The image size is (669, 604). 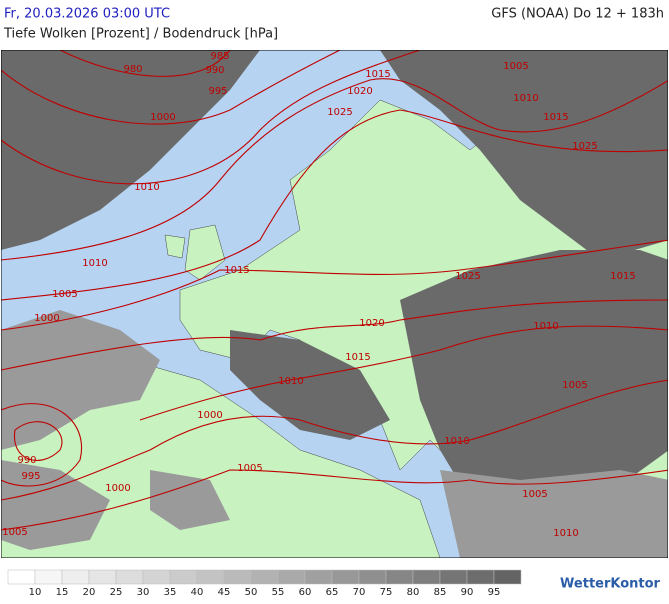 I want to click on legend-label: 30, so click(x=143, y=592).